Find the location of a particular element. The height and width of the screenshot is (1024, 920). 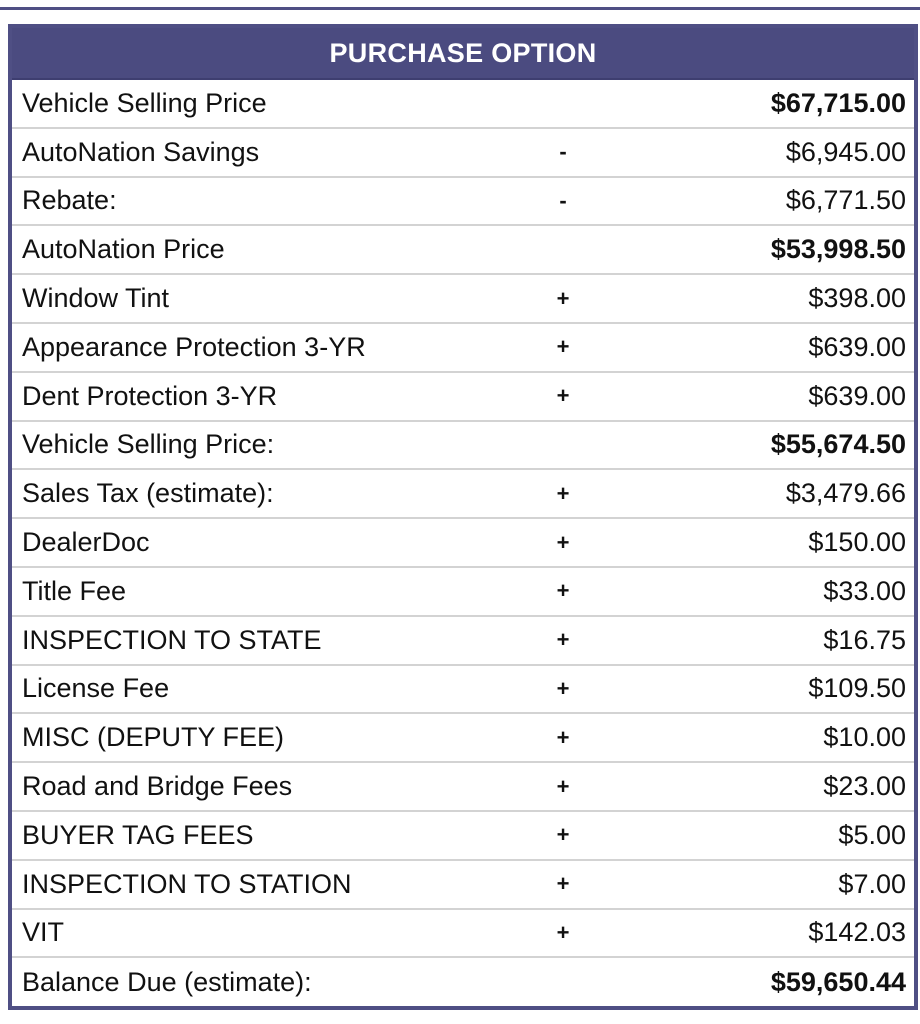

row-amount: $10.00 is located at coordinates (864, 737).